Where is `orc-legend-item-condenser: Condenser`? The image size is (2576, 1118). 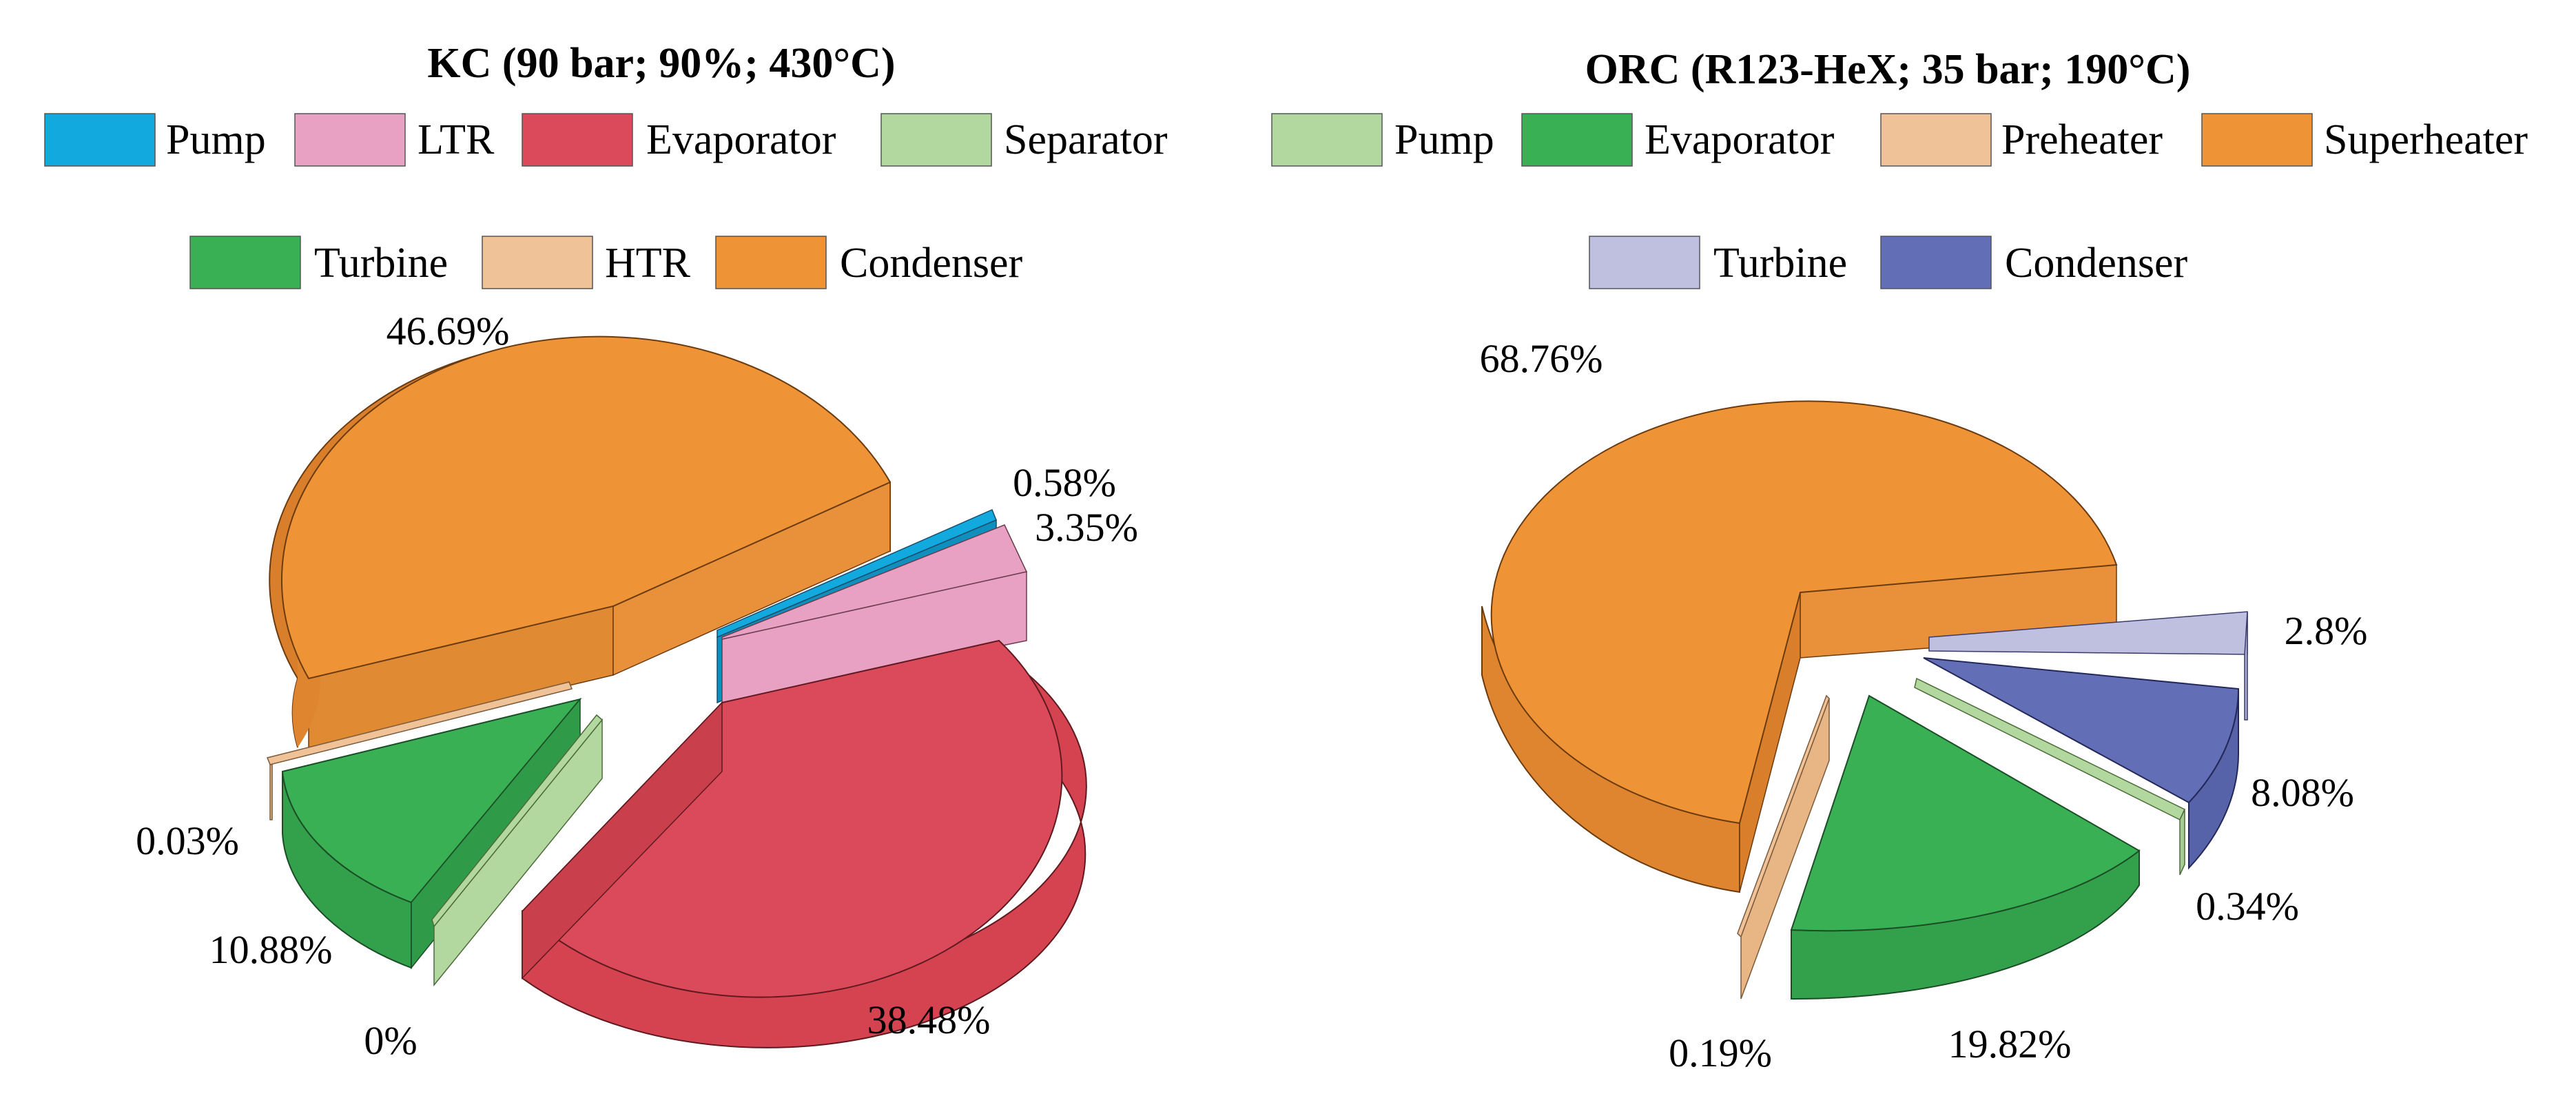
orc-legend-item-condenser: Condenser is located at coordinates (2034, 262).